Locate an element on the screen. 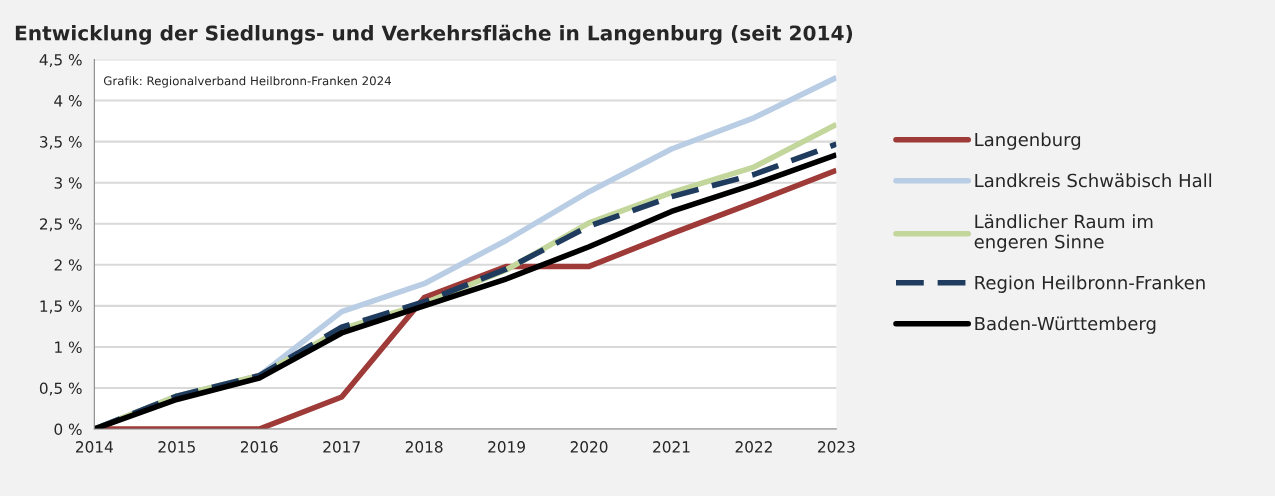  chart-title: Entwicklung der Siedlungs- und Verkehrsfläche in Langenburg (seit 2014) is located at coordinates (434, 34).